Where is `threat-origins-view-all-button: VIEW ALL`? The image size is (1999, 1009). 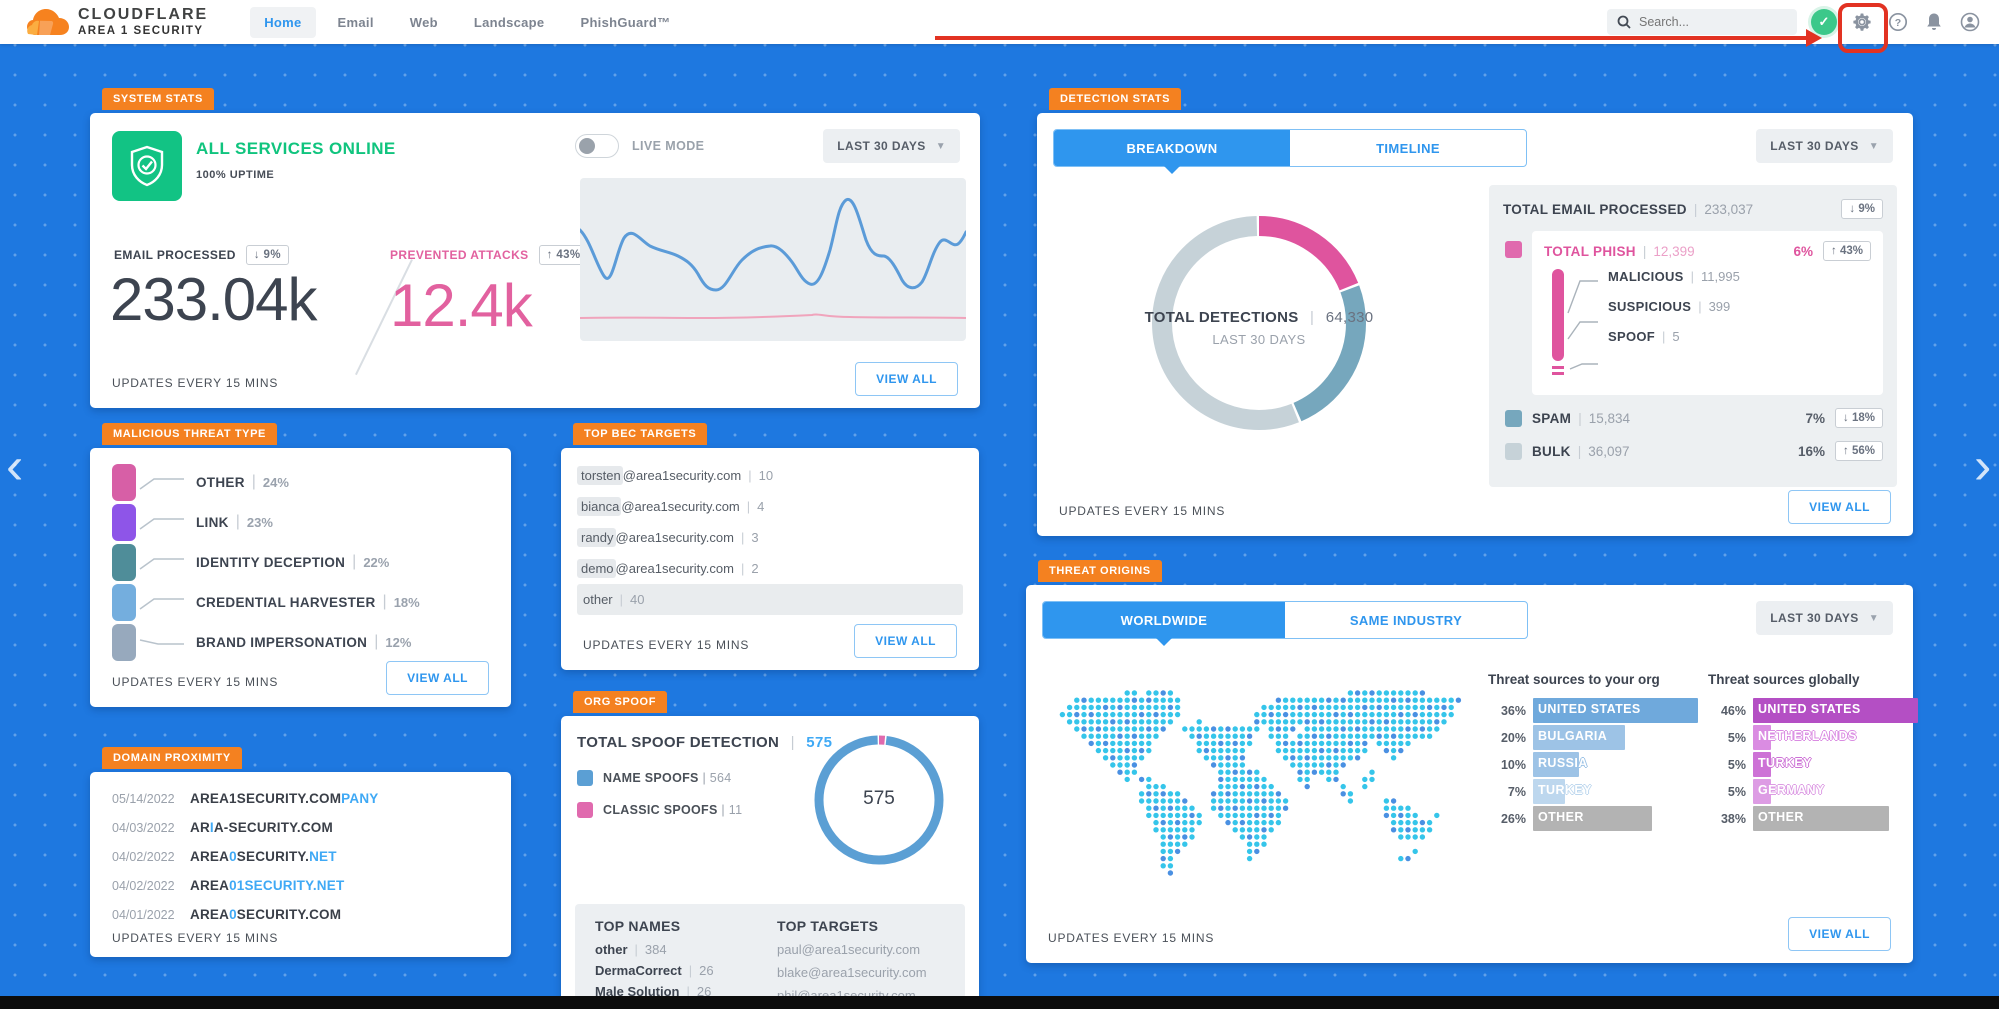 threat-origins-view-all-button: VIEW ALL is located at coordinates (1839, 934).